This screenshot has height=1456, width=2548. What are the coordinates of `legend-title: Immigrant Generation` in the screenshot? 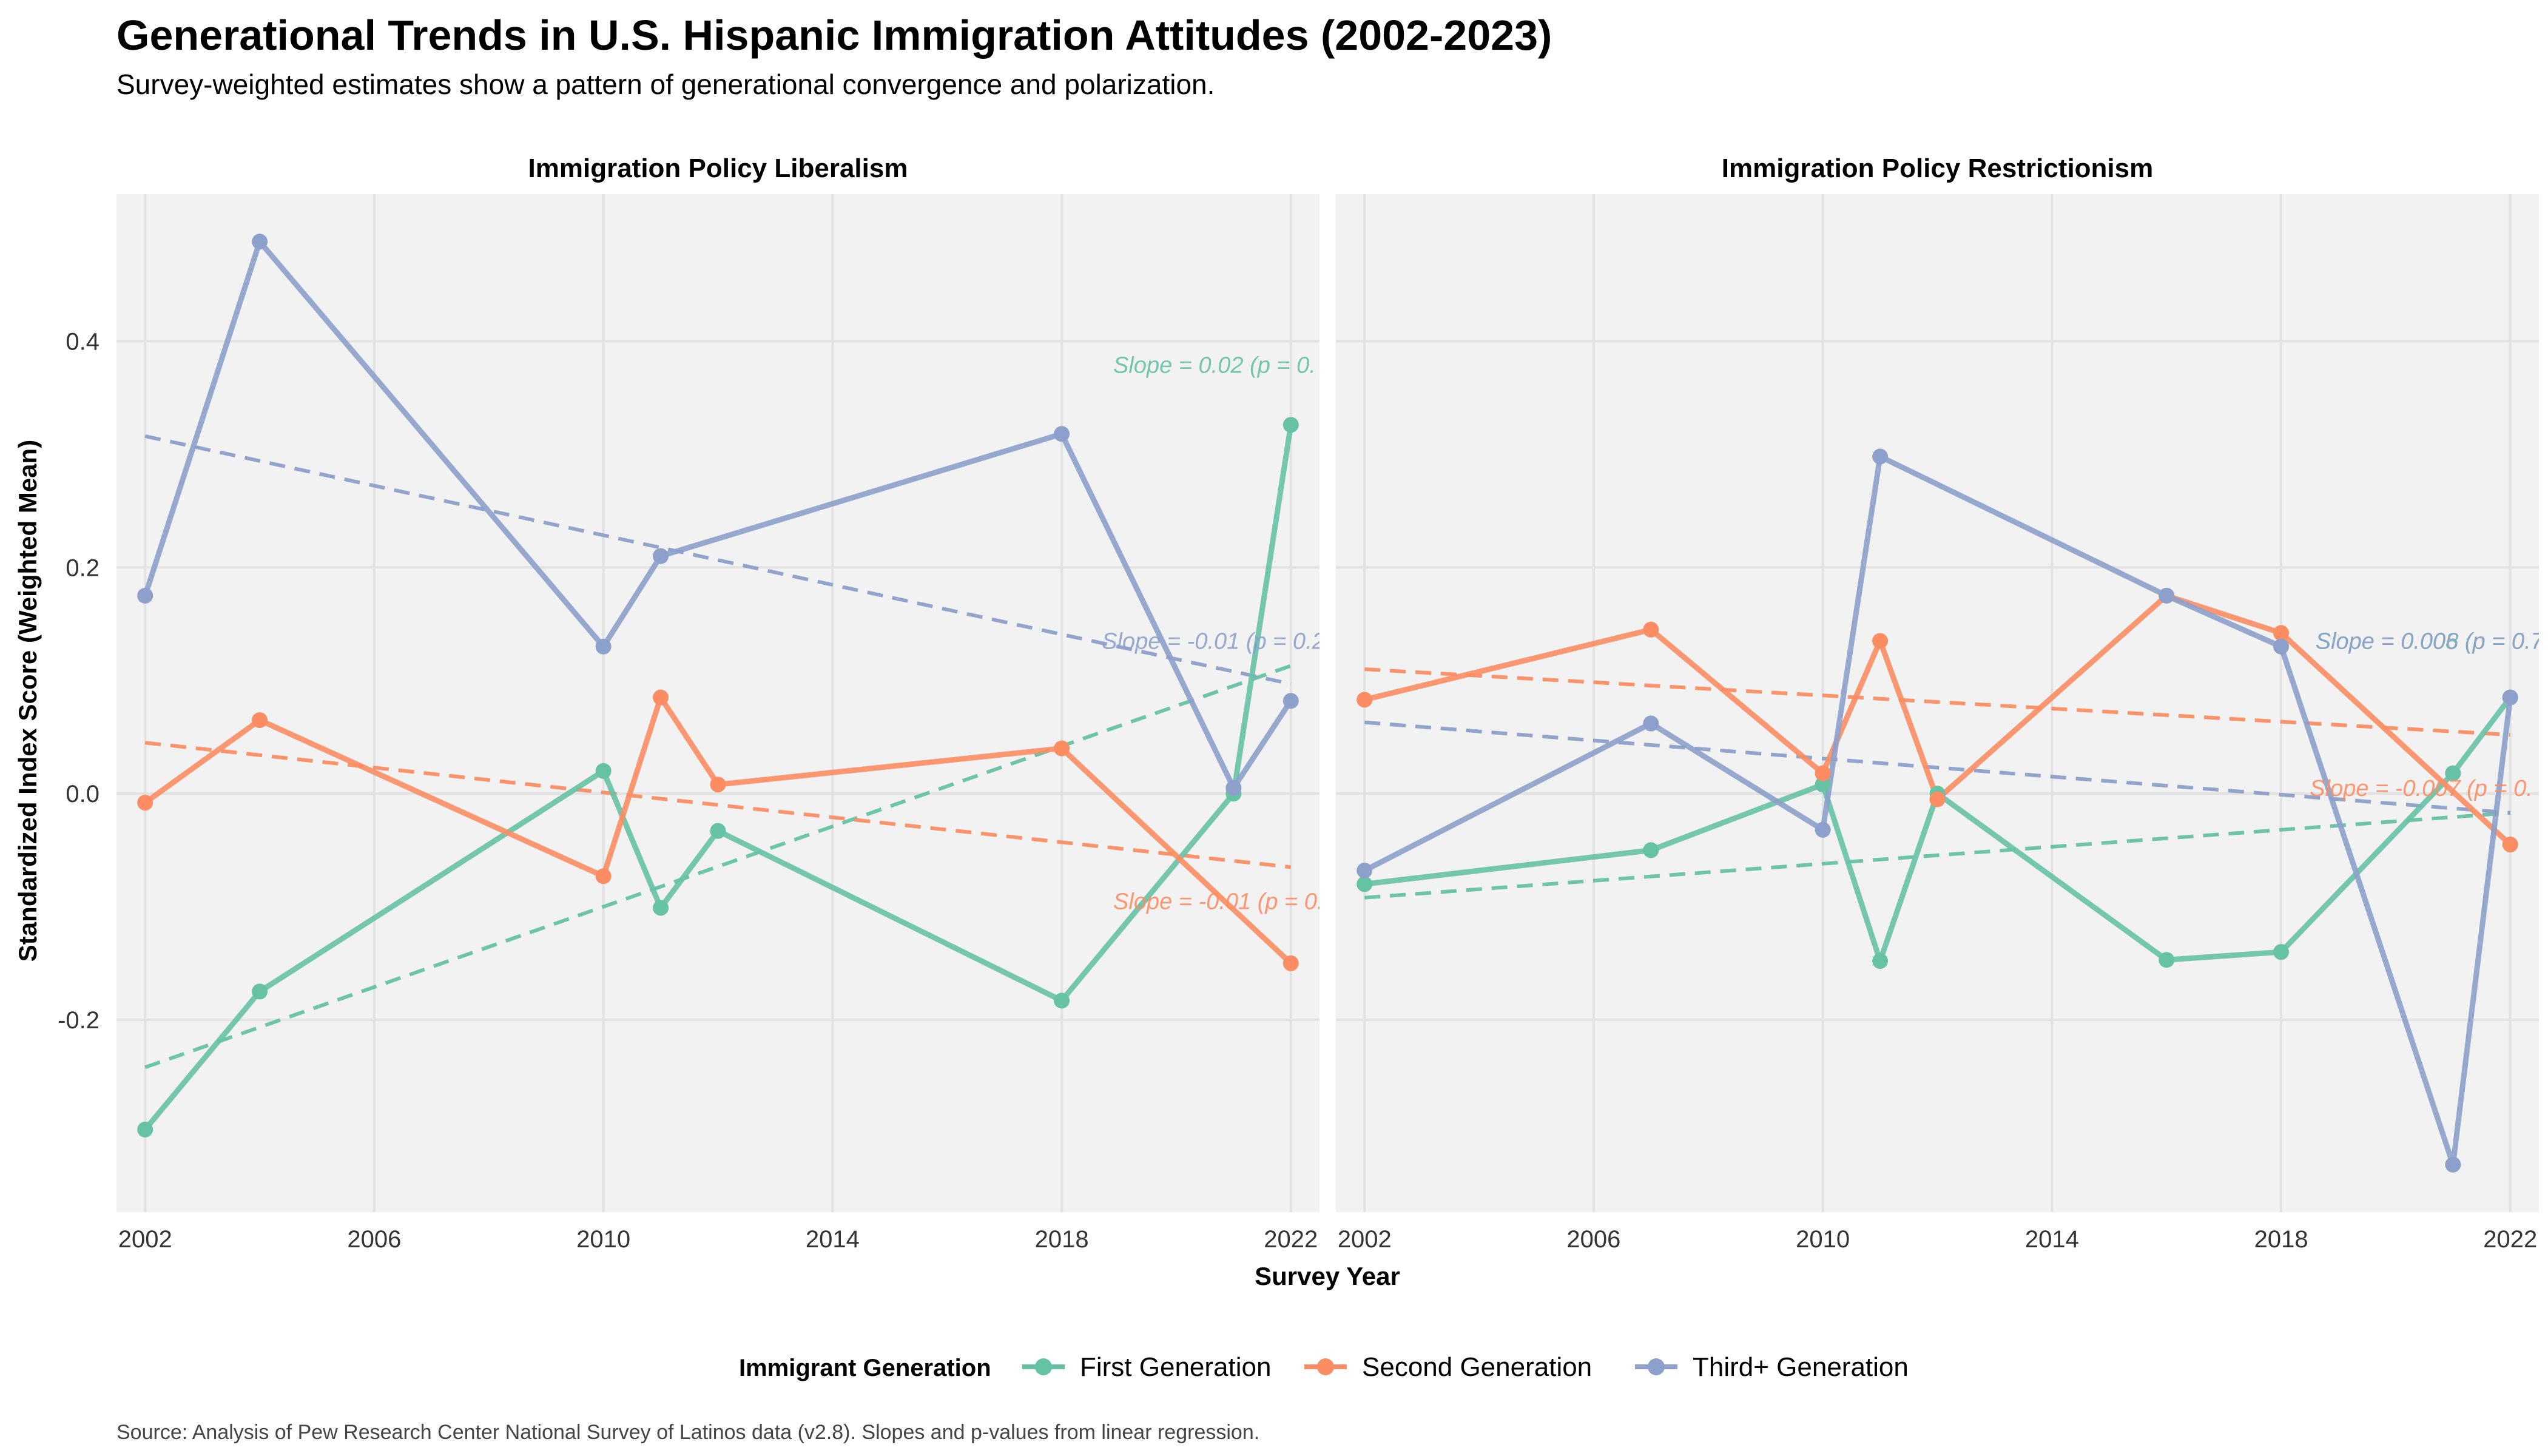 It's located at (865, 1368).